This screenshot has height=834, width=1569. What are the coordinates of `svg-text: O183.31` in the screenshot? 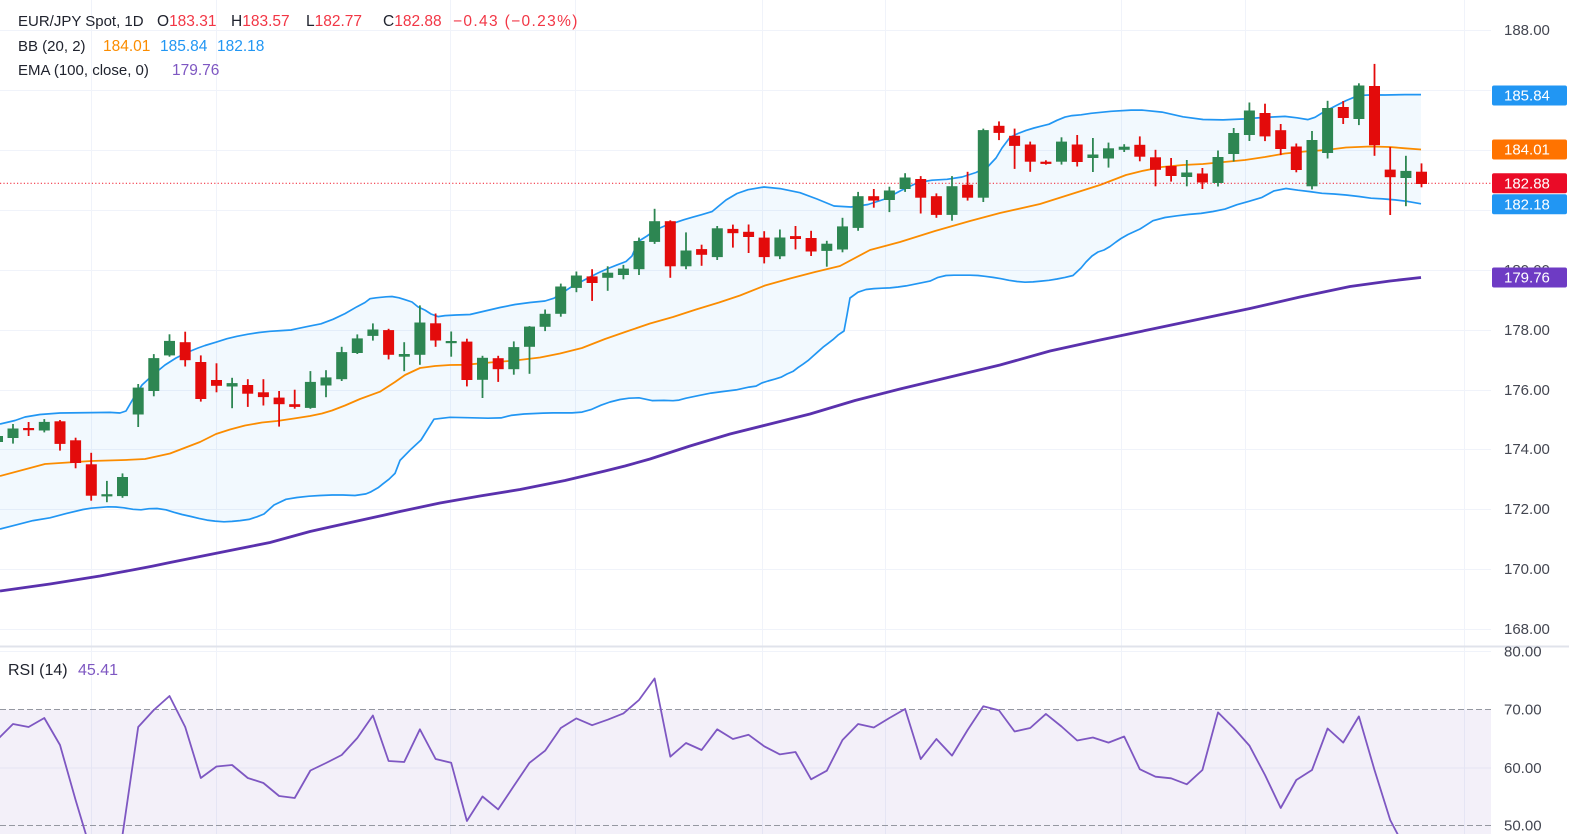 It's located at (186, 21).